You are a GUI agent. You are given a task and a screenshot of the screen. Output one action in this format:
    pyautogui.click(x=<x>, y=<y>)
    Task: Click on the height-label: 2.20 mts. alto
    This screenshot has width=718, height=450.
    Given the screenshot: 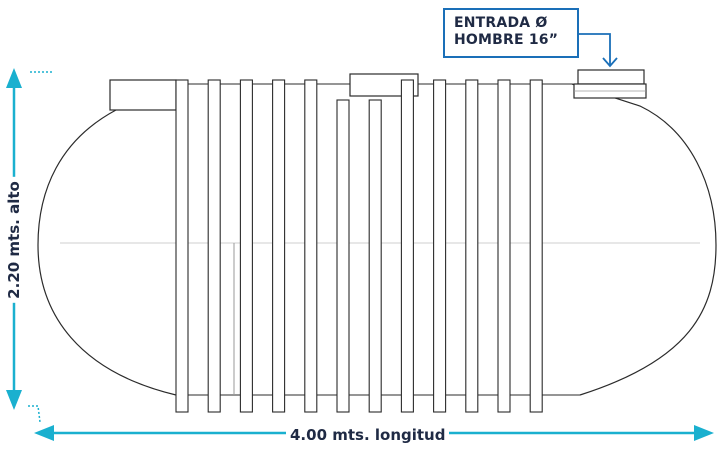 What is the action you would take?
    pyautogui.click(x=14, y=240)
    